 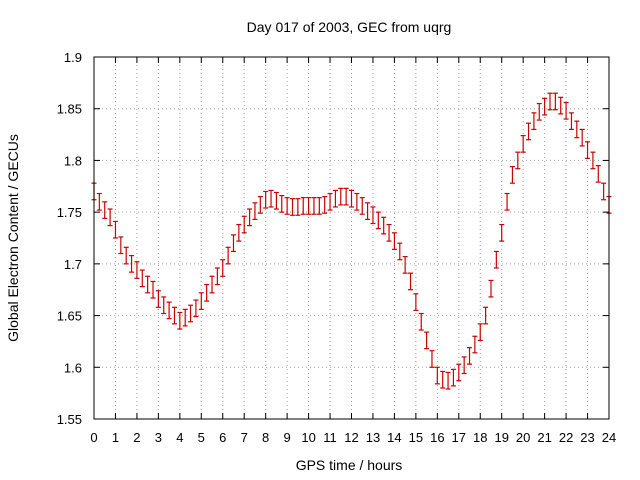 I want to click on x-tick-label: 4, so click(x=179, y=437).